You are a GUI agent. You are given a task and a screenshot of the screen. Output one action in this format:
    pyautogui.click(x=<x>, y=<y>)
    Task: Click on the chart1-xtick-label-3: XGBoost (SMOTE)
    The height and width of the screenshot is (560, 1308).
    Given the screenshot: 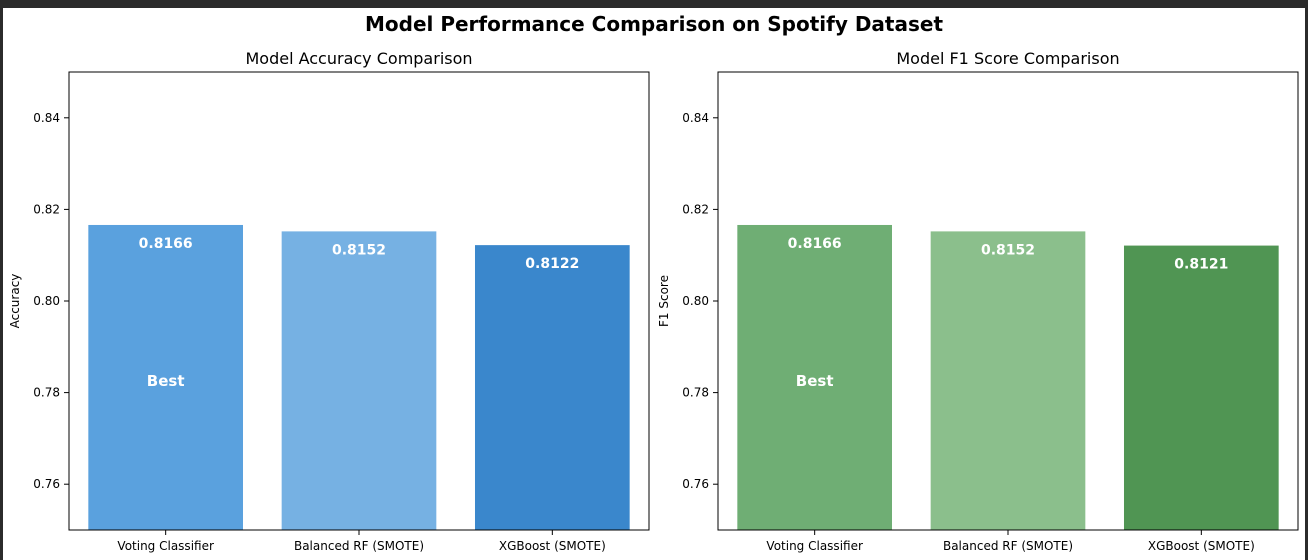 What is the action you would take?
    pyautogui.click(x=552, y=546)
    